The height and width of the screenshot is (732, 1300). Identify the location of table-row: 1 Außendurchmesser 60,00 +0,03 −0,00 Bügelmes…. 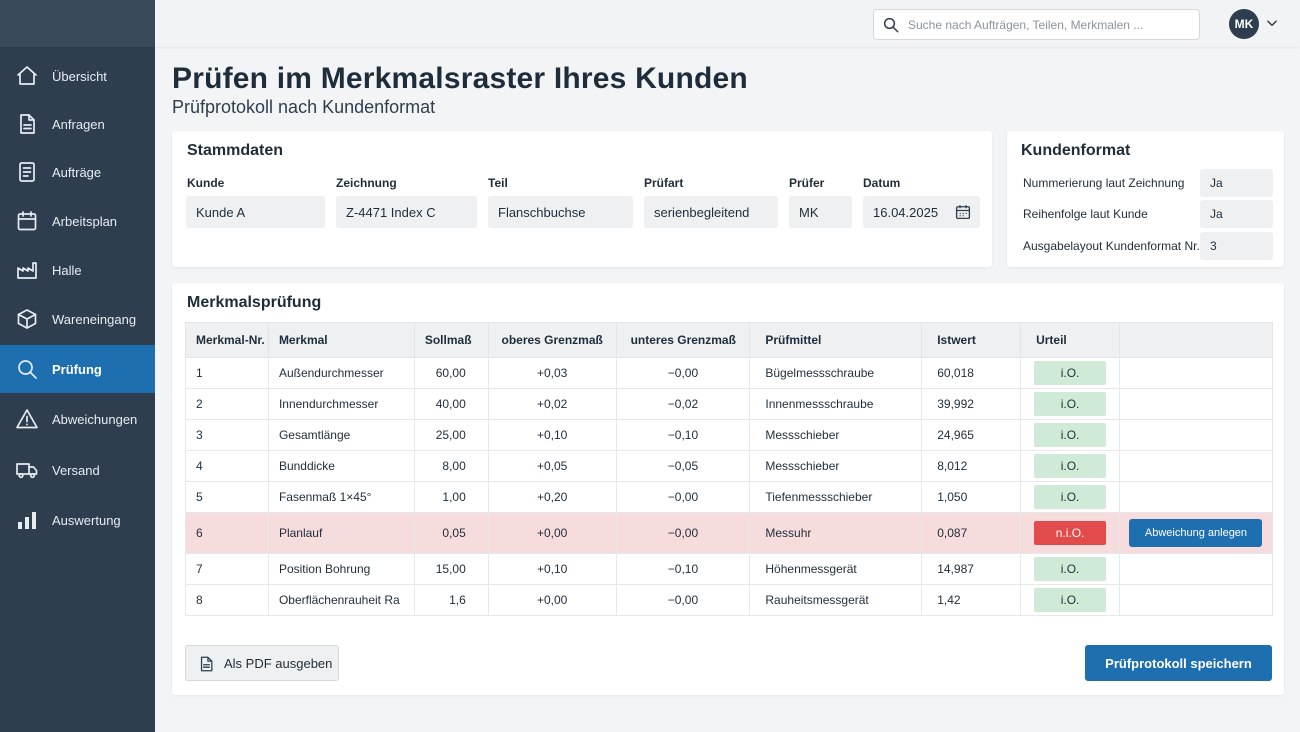
(729, 373).